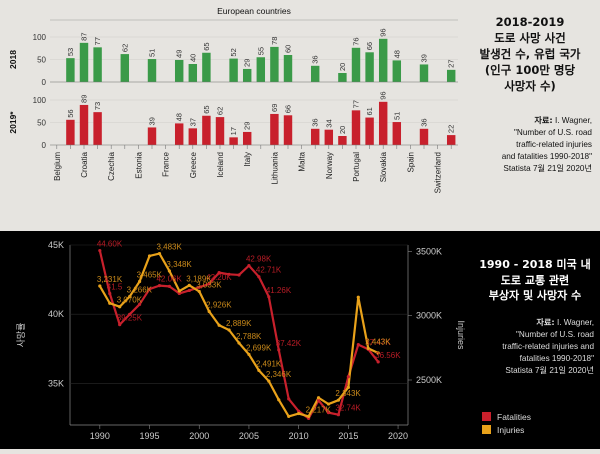 The width and height of the screenshot is (600, 454). What do you see at coordinates (506, 416) in the screenshot?
I see `legend-fatalities: Fatalities` at bounding box center [506, 416].